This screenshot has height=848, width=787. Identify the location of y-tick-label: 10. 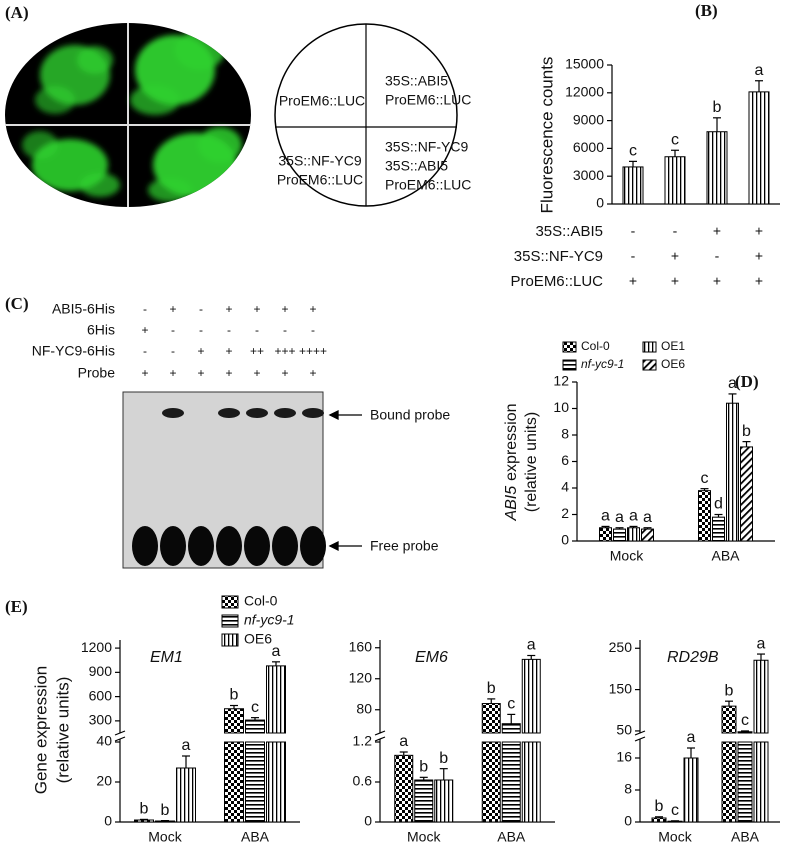
(561, 407).